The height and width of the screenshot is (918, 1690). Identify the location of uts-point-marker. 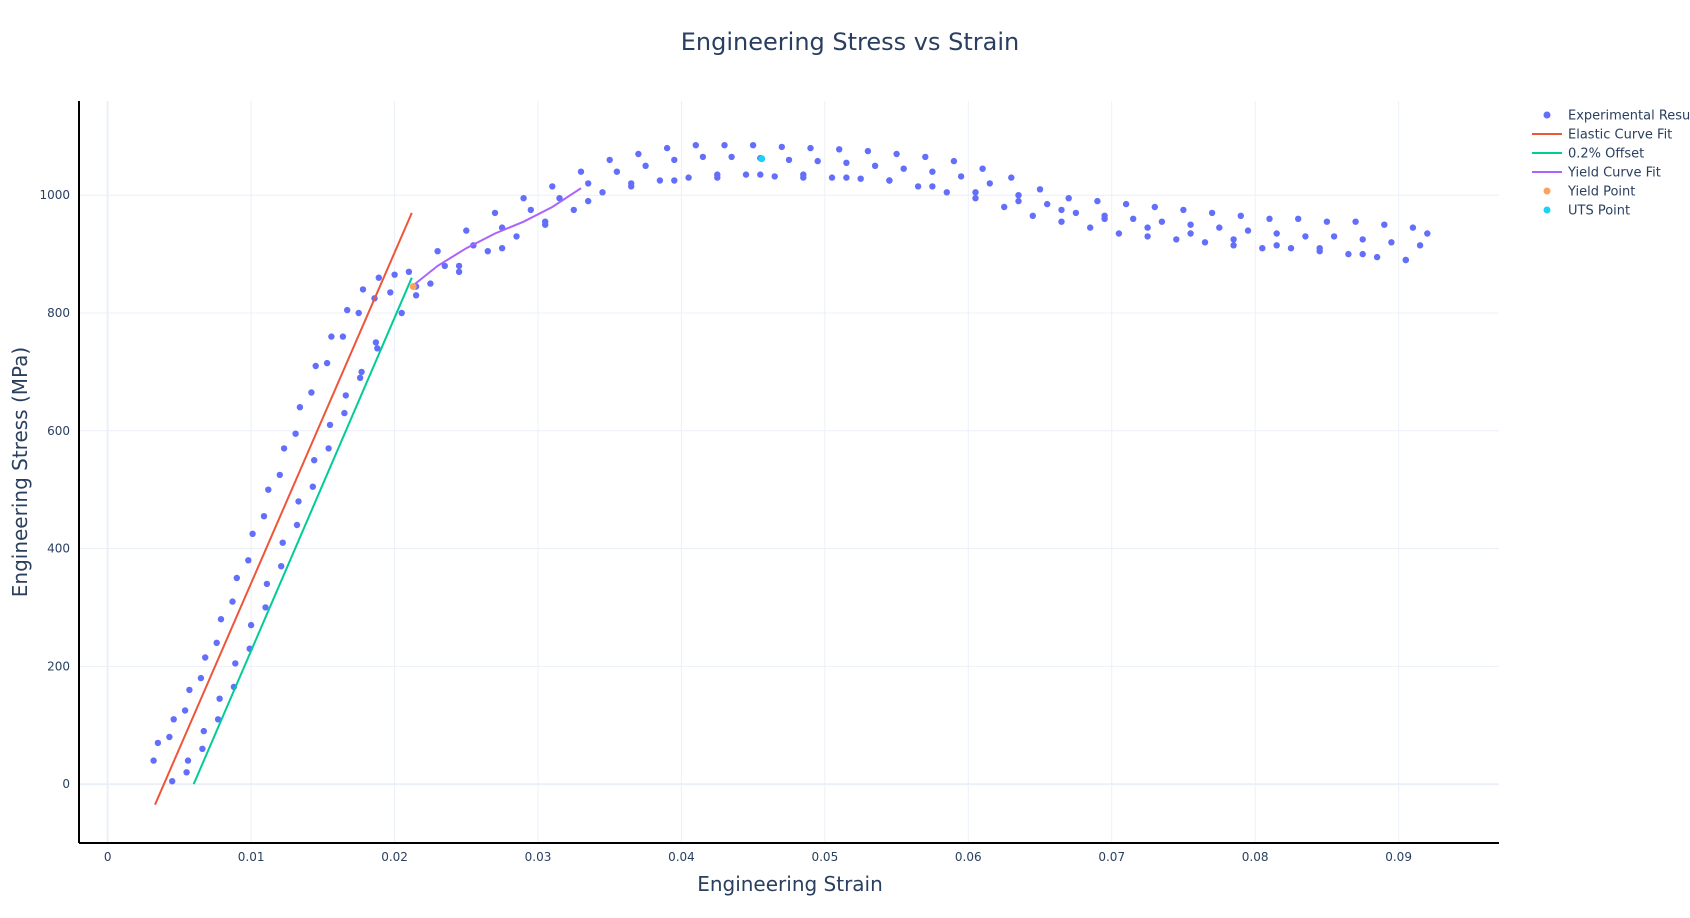
(762, 159).